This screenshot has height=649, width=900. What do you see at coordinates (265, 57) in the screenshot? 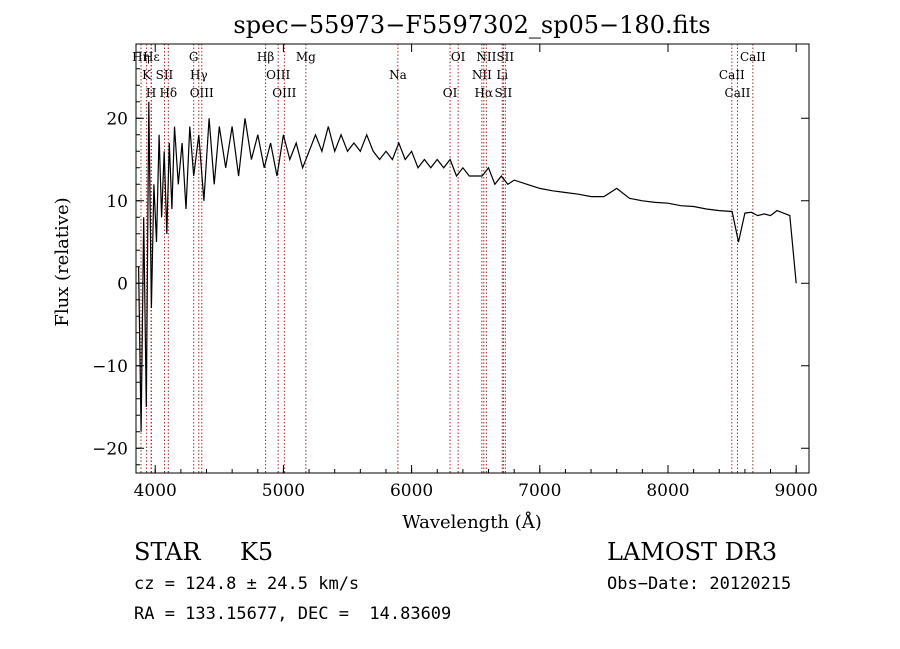
I see `line-label: Hβ` at bounding box center [265, 57].